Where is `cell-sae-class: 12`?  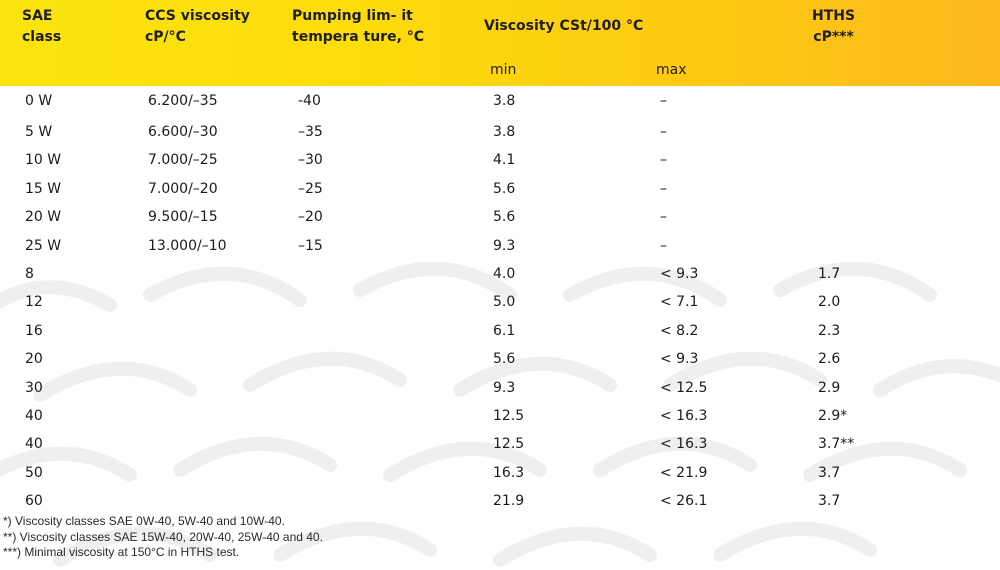
cell-sae-class: 12 is located at coordinates (34, 302).